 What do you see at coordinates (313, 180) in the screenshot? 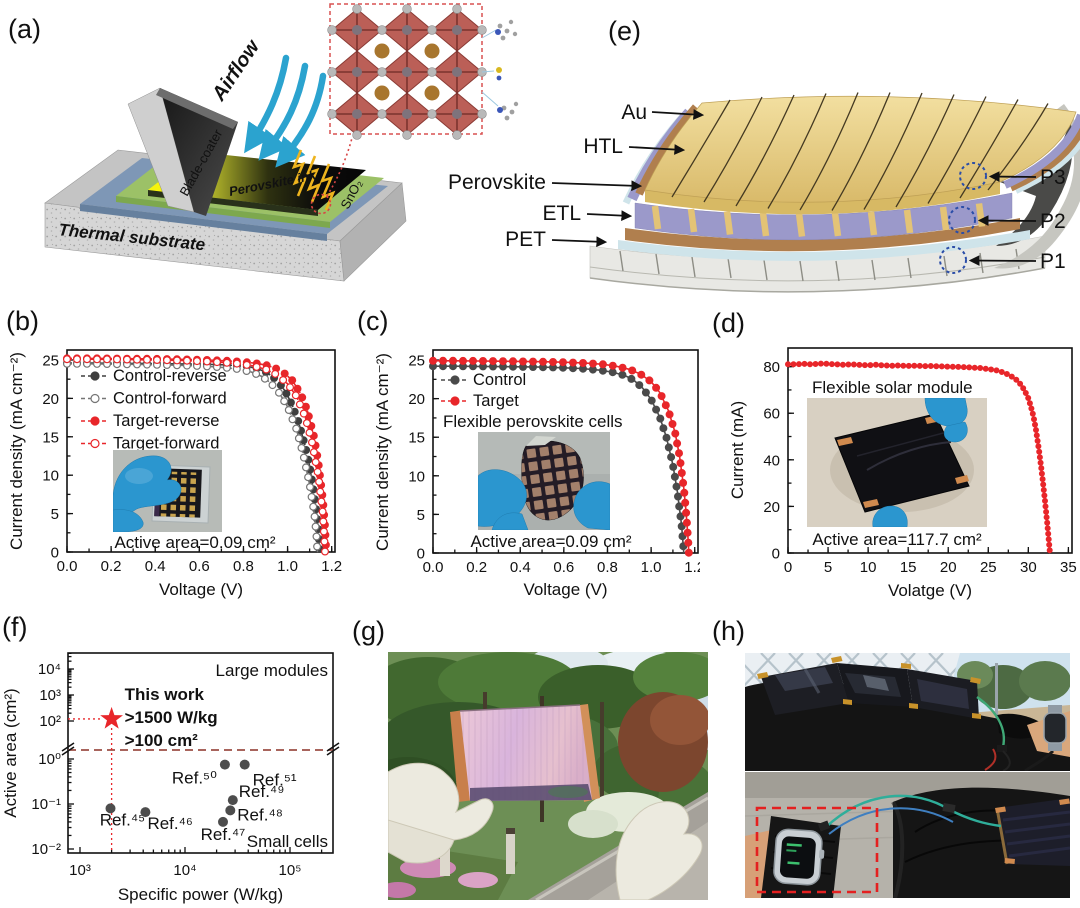
I see `heat-bolts-icon` at bounding box center [313, 180].